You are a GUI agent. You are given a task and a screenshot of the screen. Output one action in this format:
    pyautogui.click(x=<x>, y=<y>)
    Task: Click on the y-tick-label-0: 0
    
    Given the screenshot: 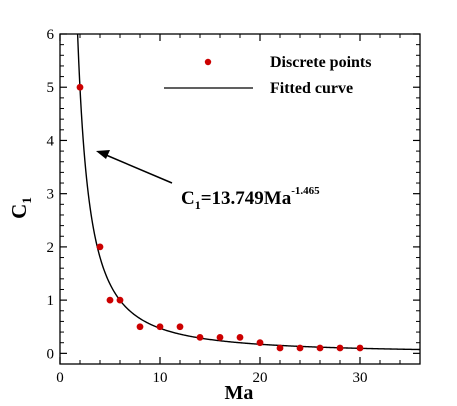 What is the action you would take?
    pyautogui.click(x=51, y=354)
    